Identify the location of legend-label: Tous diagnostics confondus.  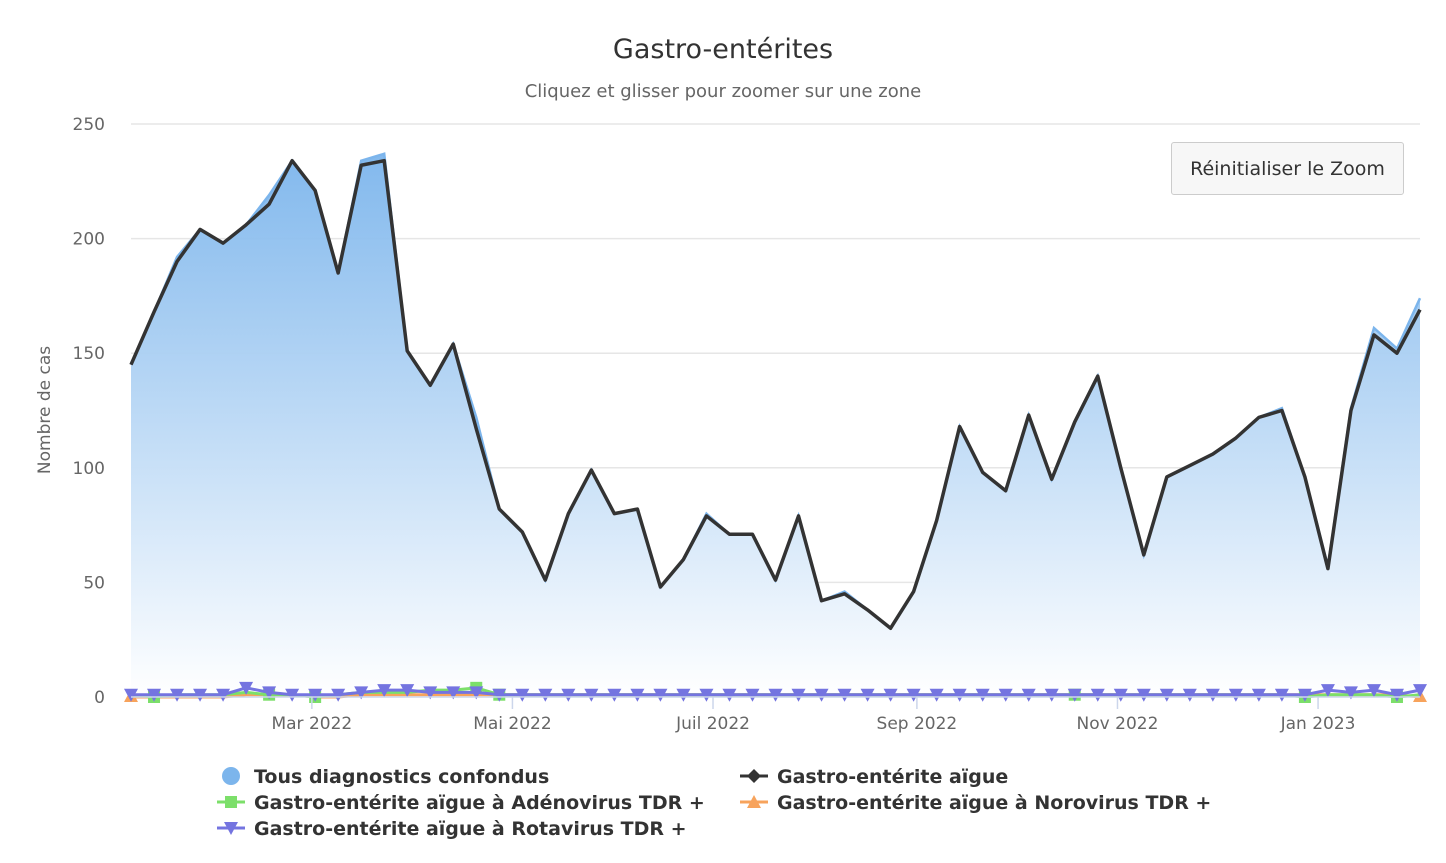
(401, 777).